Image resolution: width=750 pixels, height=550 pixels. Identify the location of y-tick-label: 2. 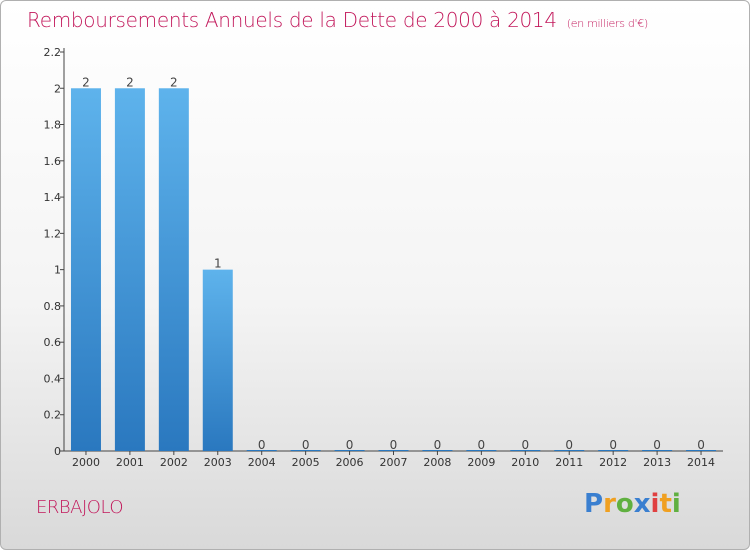
(57, 88).